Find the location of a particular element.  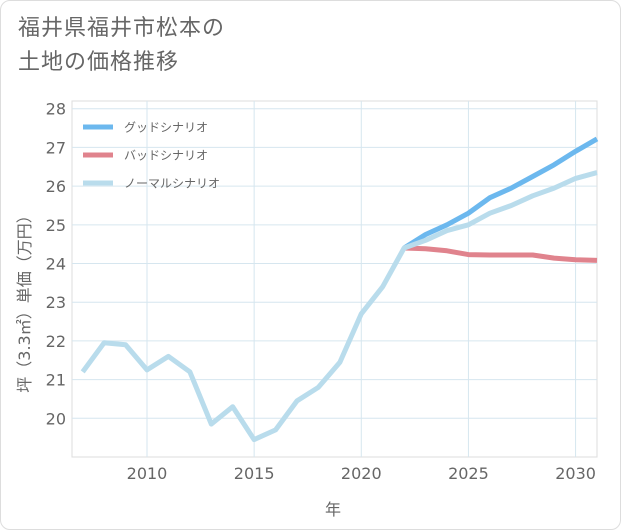

y-tick-label: 27 is located at coordinates (56, 147).